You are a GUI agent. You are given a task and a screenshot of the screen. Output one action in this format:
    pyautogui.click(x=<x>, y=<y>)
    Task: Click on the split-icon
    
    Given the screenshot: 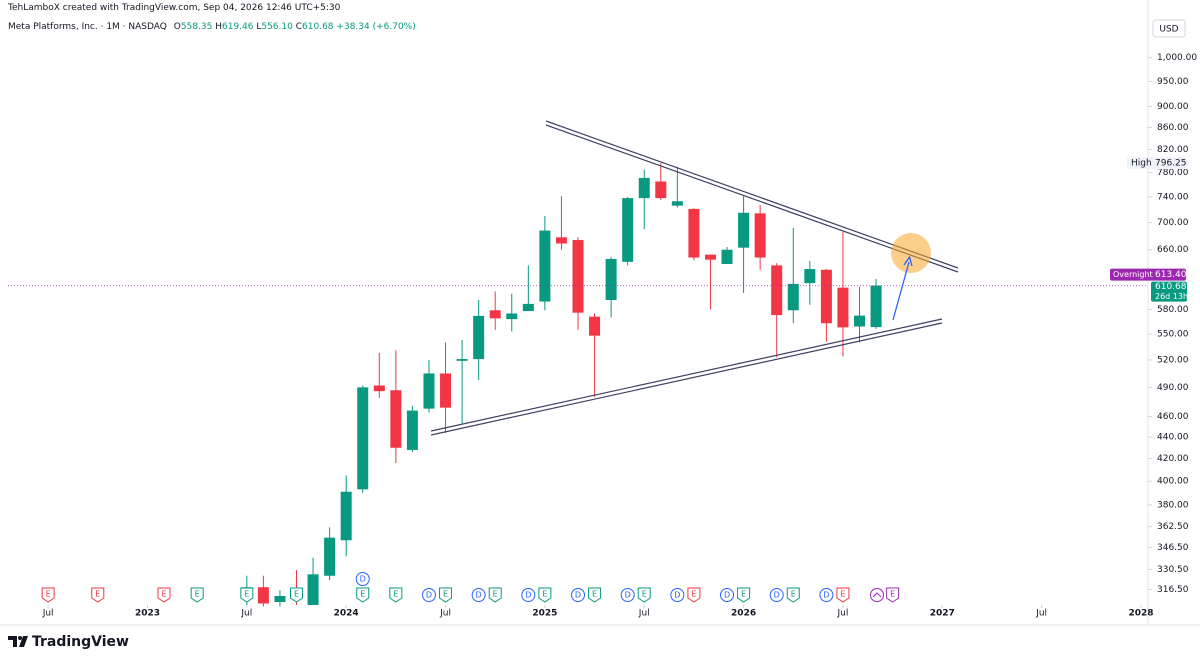 What is the action you would take?
    pyautogui.click(x=877, y=595)
    